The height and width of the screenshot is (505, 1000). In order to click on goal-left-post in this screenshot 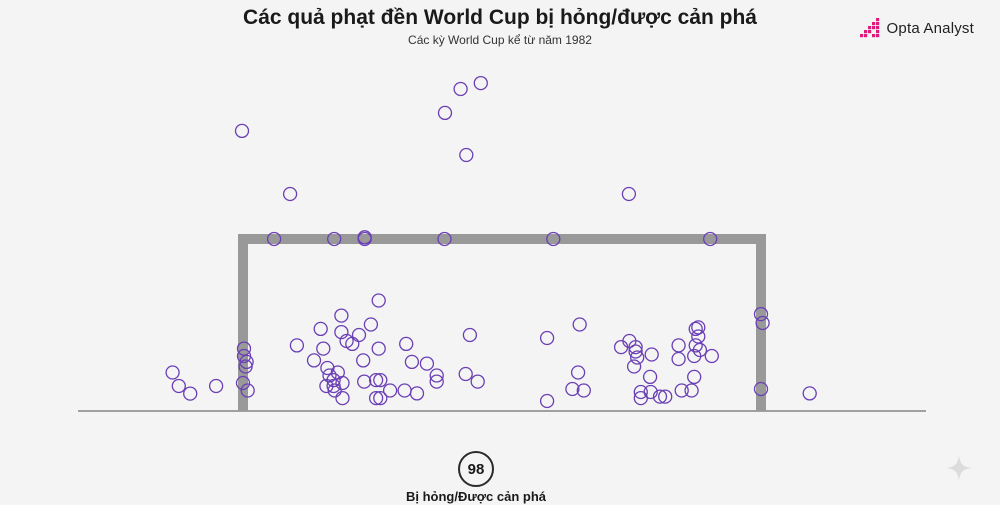, I will do `click(243, 322)`.